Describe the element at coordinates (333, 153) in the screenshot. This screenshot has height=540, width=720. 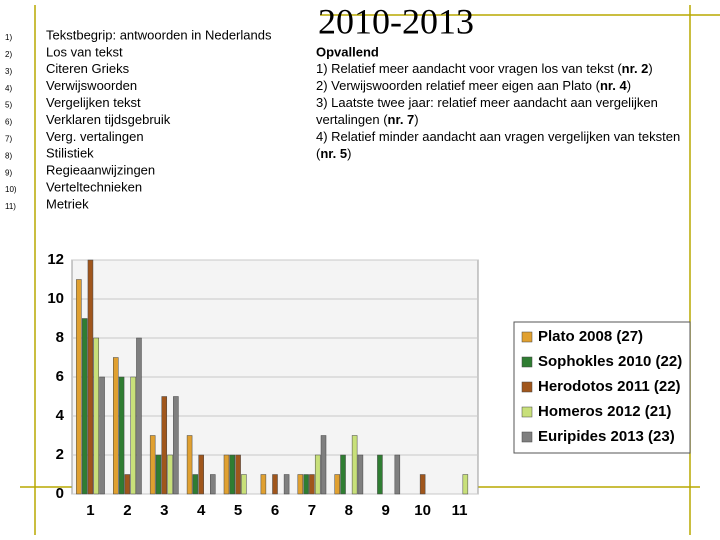
I see `note-line: (nr. 5)` at that location.